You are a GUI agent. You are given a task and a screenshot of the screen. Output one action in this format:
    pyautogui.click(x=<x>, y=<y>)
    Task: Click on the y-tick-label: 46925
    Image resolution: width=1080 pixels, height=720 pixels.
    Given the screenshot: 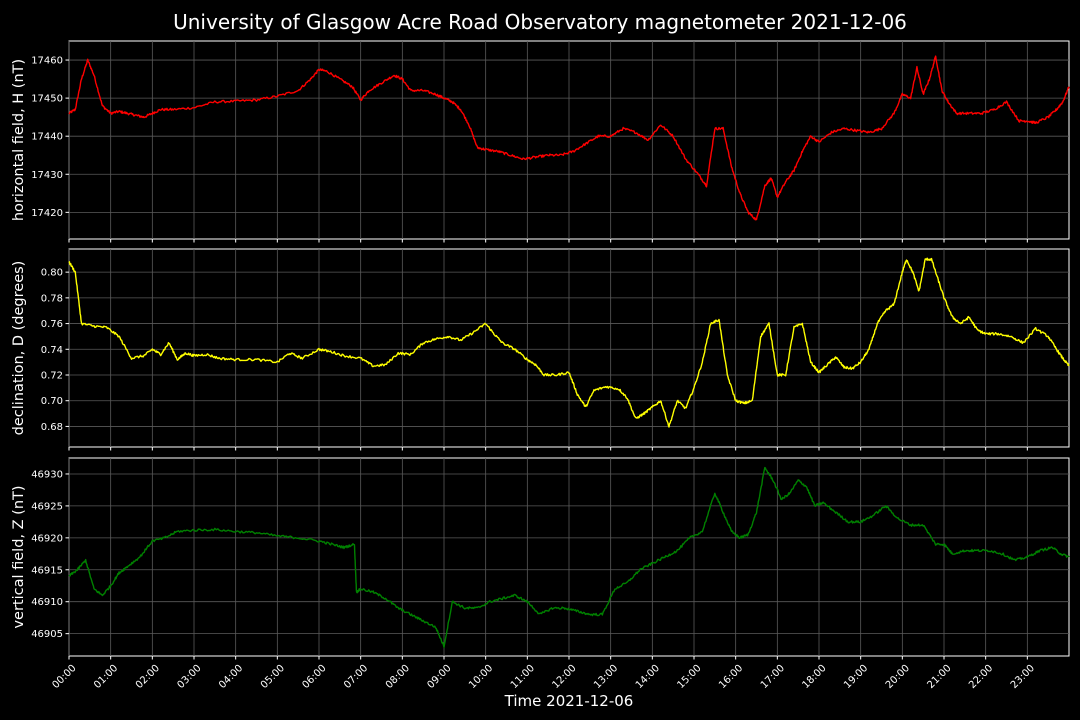 What is the action you would take?
    pyautogui.click(x=47, y=506)
    